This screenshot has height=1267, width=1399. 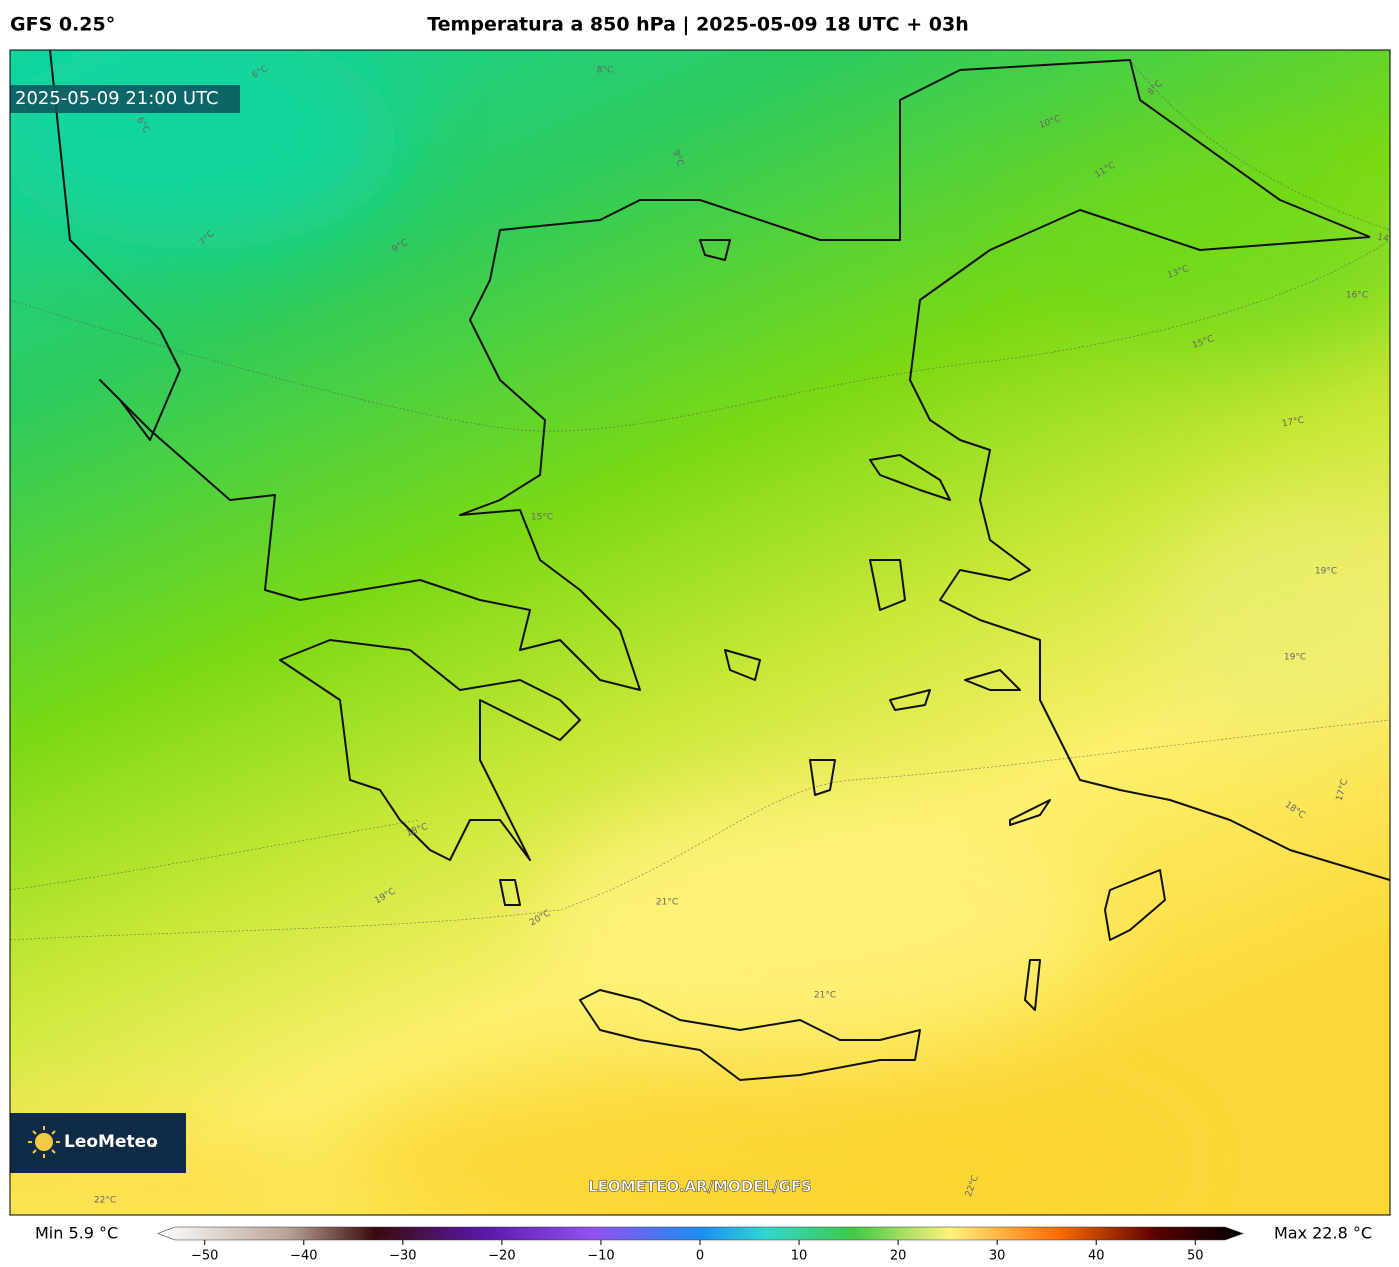 What do you see at coordinates (700, 1233) in the screenshot?
I see `colorbar` at bounding box center [700, 1233].